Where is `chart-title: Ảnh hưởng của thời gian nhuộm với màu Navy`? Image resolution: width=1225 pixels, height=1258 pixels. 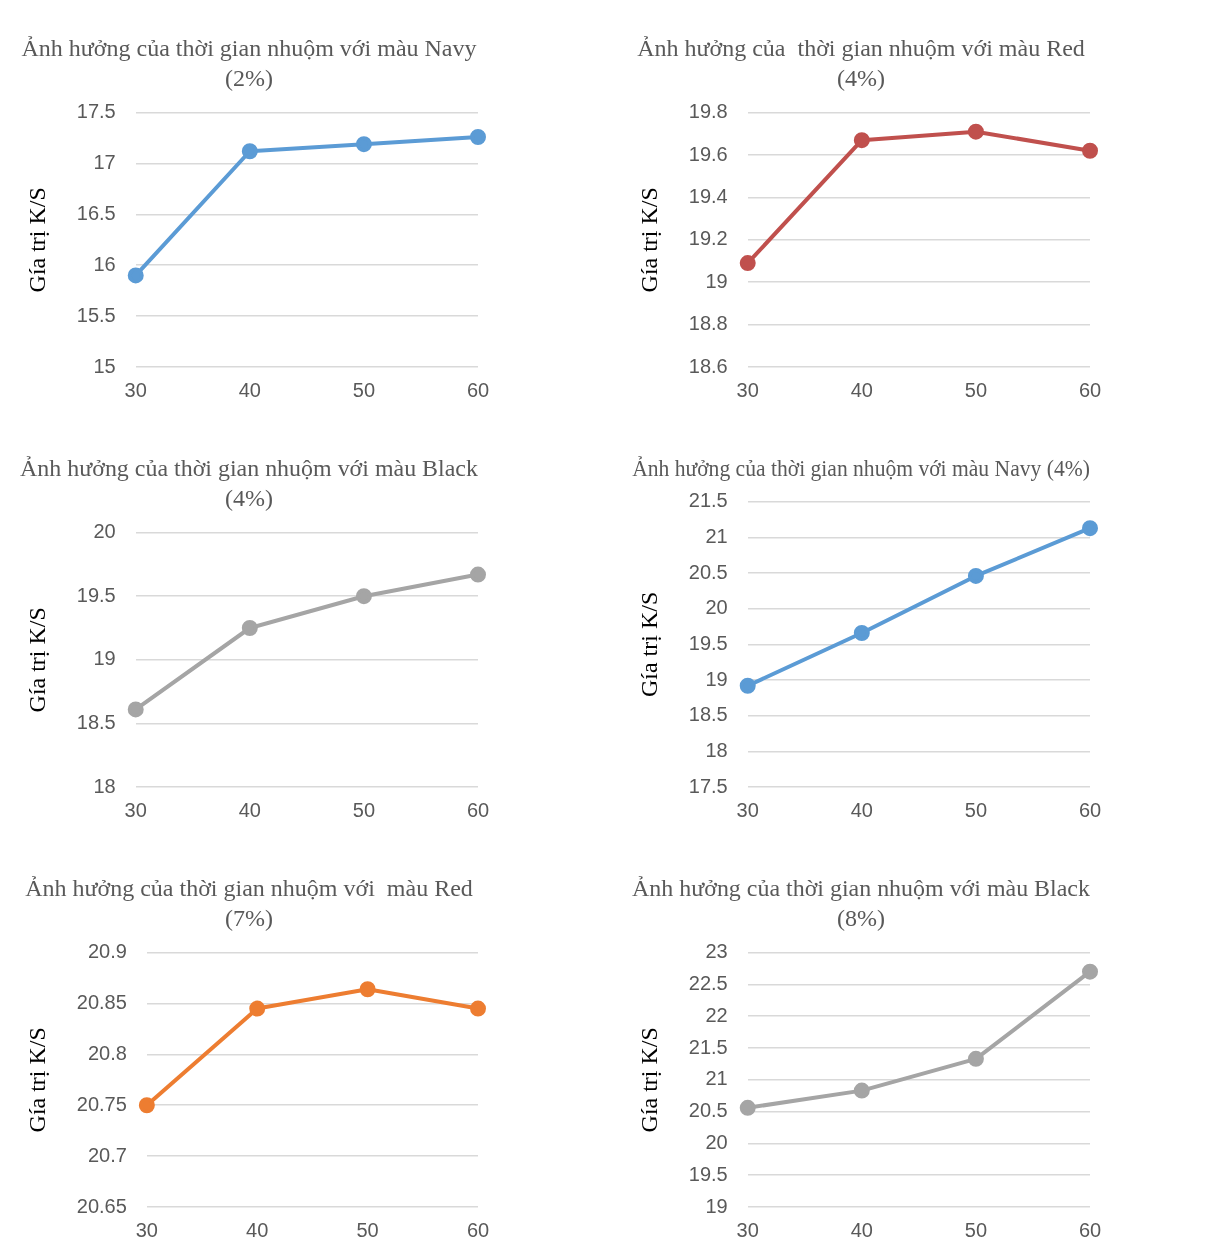
chart-title: Ảnh hưởng của thời gian nhuộm với màu Navy is located at coordinates (249, 47).